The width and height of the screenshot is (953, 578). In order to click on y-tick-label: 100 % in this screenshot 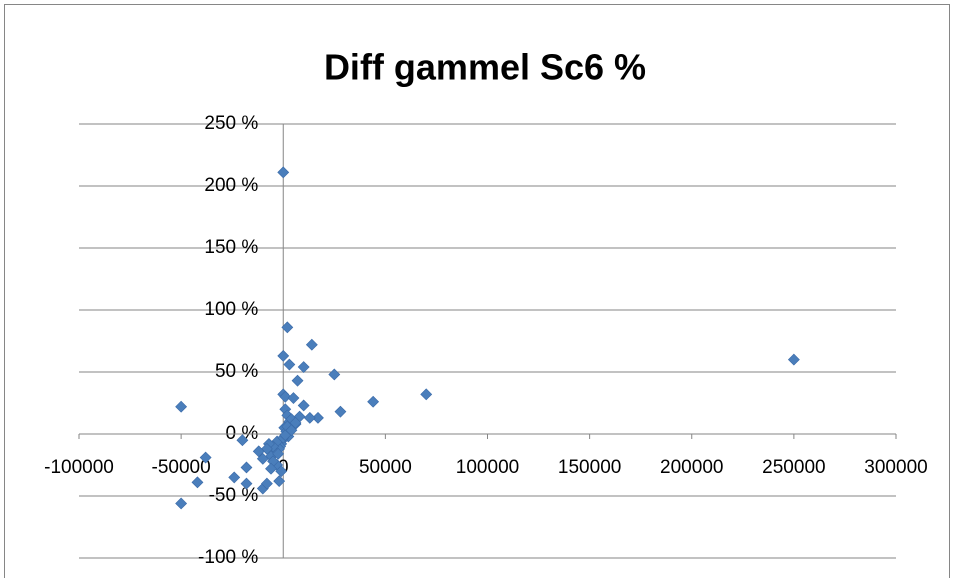, I will do `click(231, 309)`.